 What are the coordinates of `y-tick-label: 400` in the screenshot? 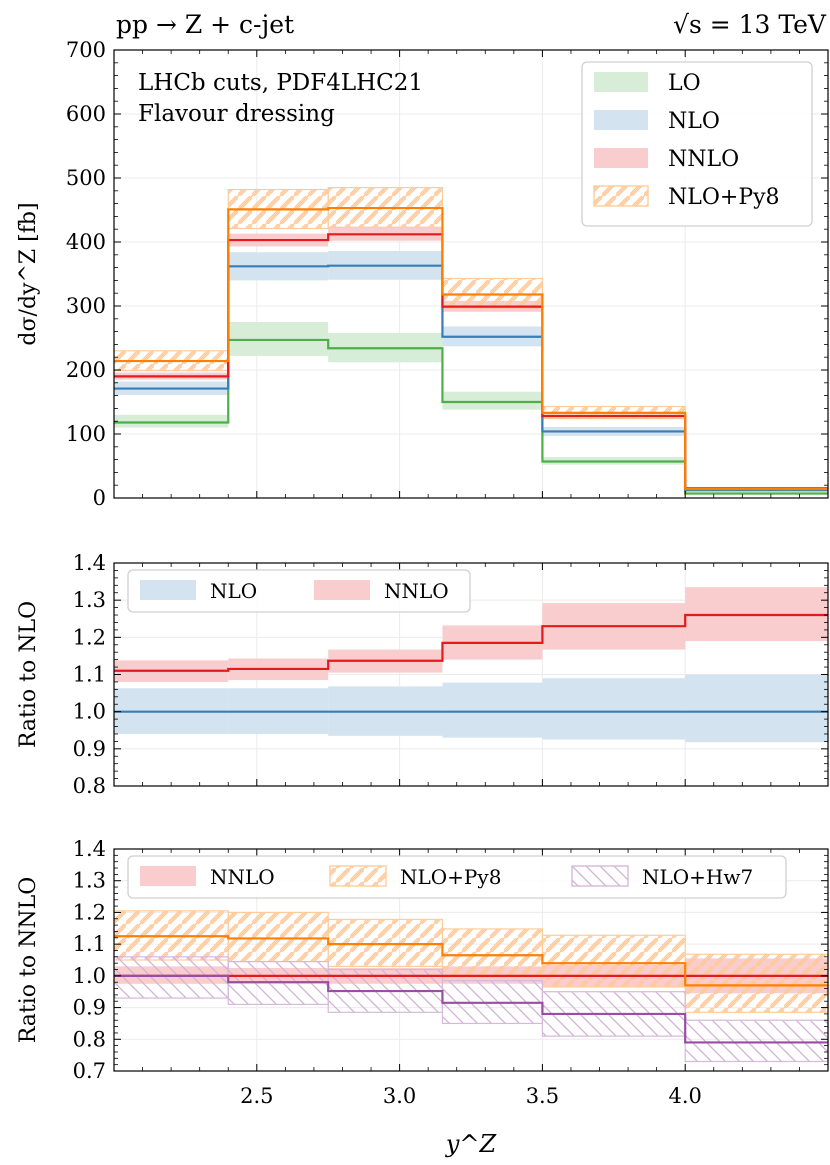 It's located at (86, 242).